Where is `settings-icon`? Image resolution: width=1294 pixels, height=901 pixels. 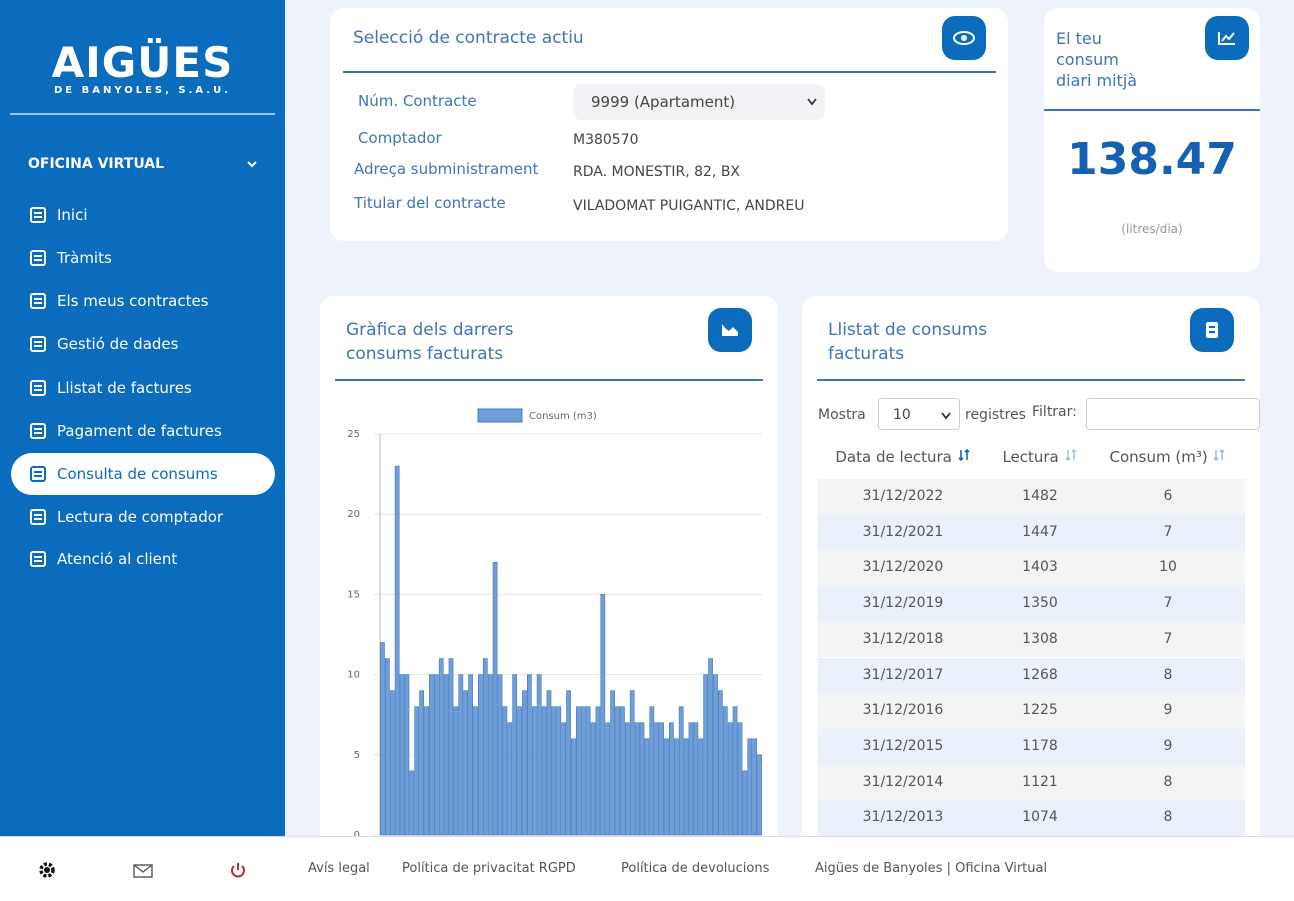
settings-icon is located at coordinates (47, 870).